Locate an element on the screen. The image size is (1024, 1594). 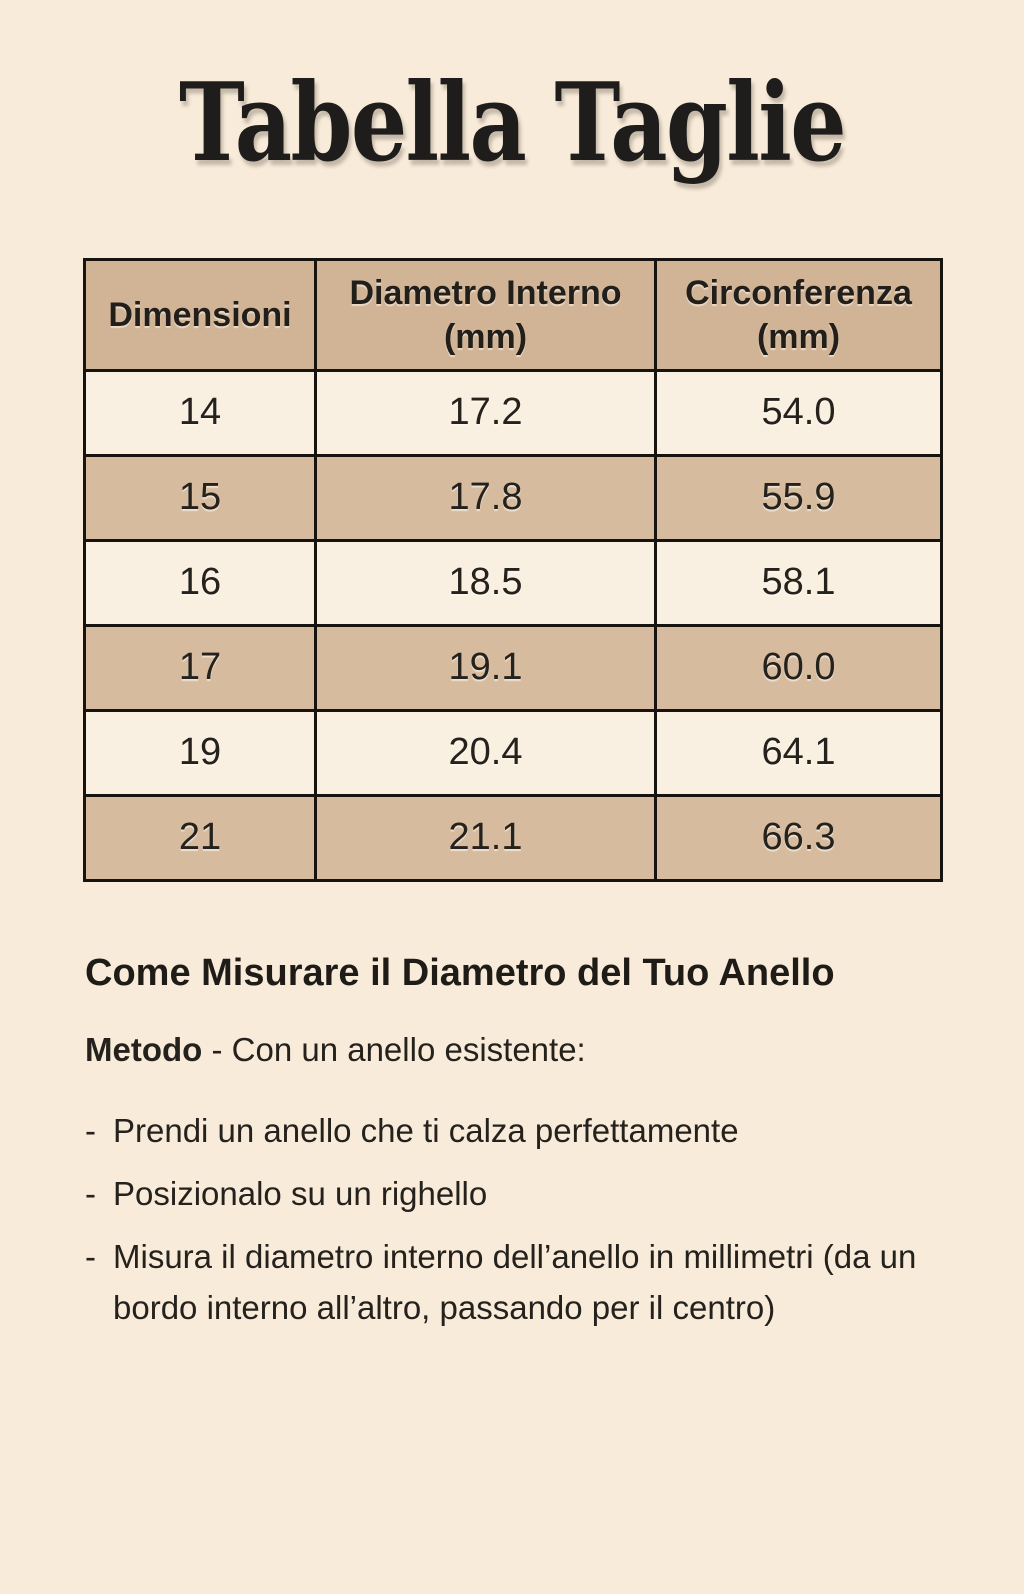
col-header-dimensioni: Dimensioni is located at coordinates (200, 314).